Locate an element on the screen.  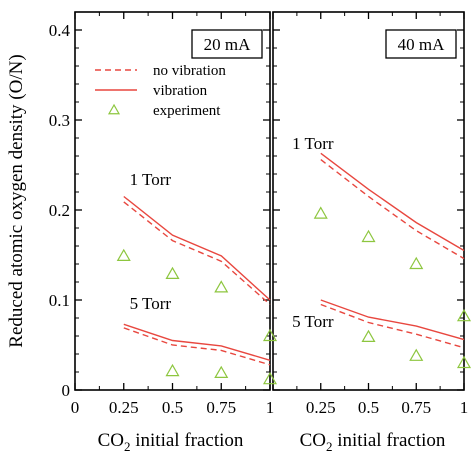
x-tick-label: 0 is located at coordinates (75, 407).